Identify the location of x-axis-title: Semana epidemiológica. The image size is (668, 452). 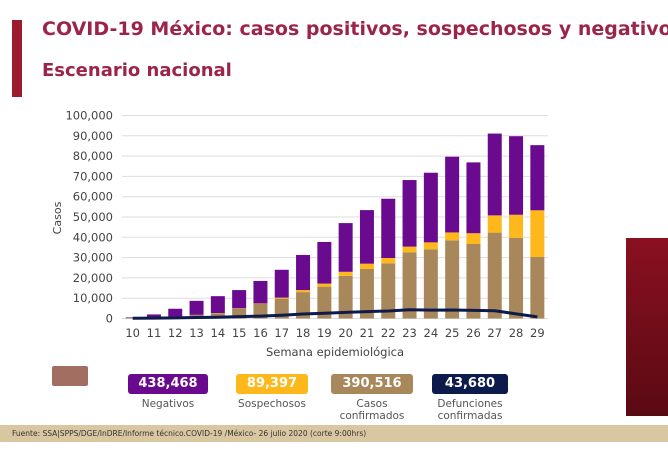
(335, 352).